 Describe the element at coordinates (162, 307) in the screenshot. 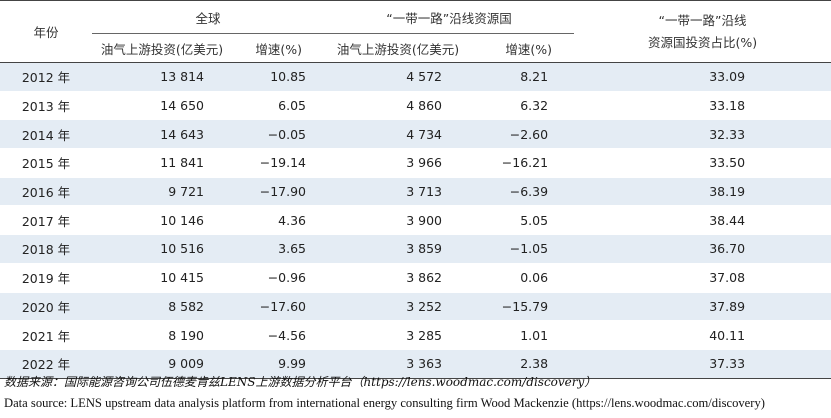

I see `cell-global-investment: 8 582` at that location.